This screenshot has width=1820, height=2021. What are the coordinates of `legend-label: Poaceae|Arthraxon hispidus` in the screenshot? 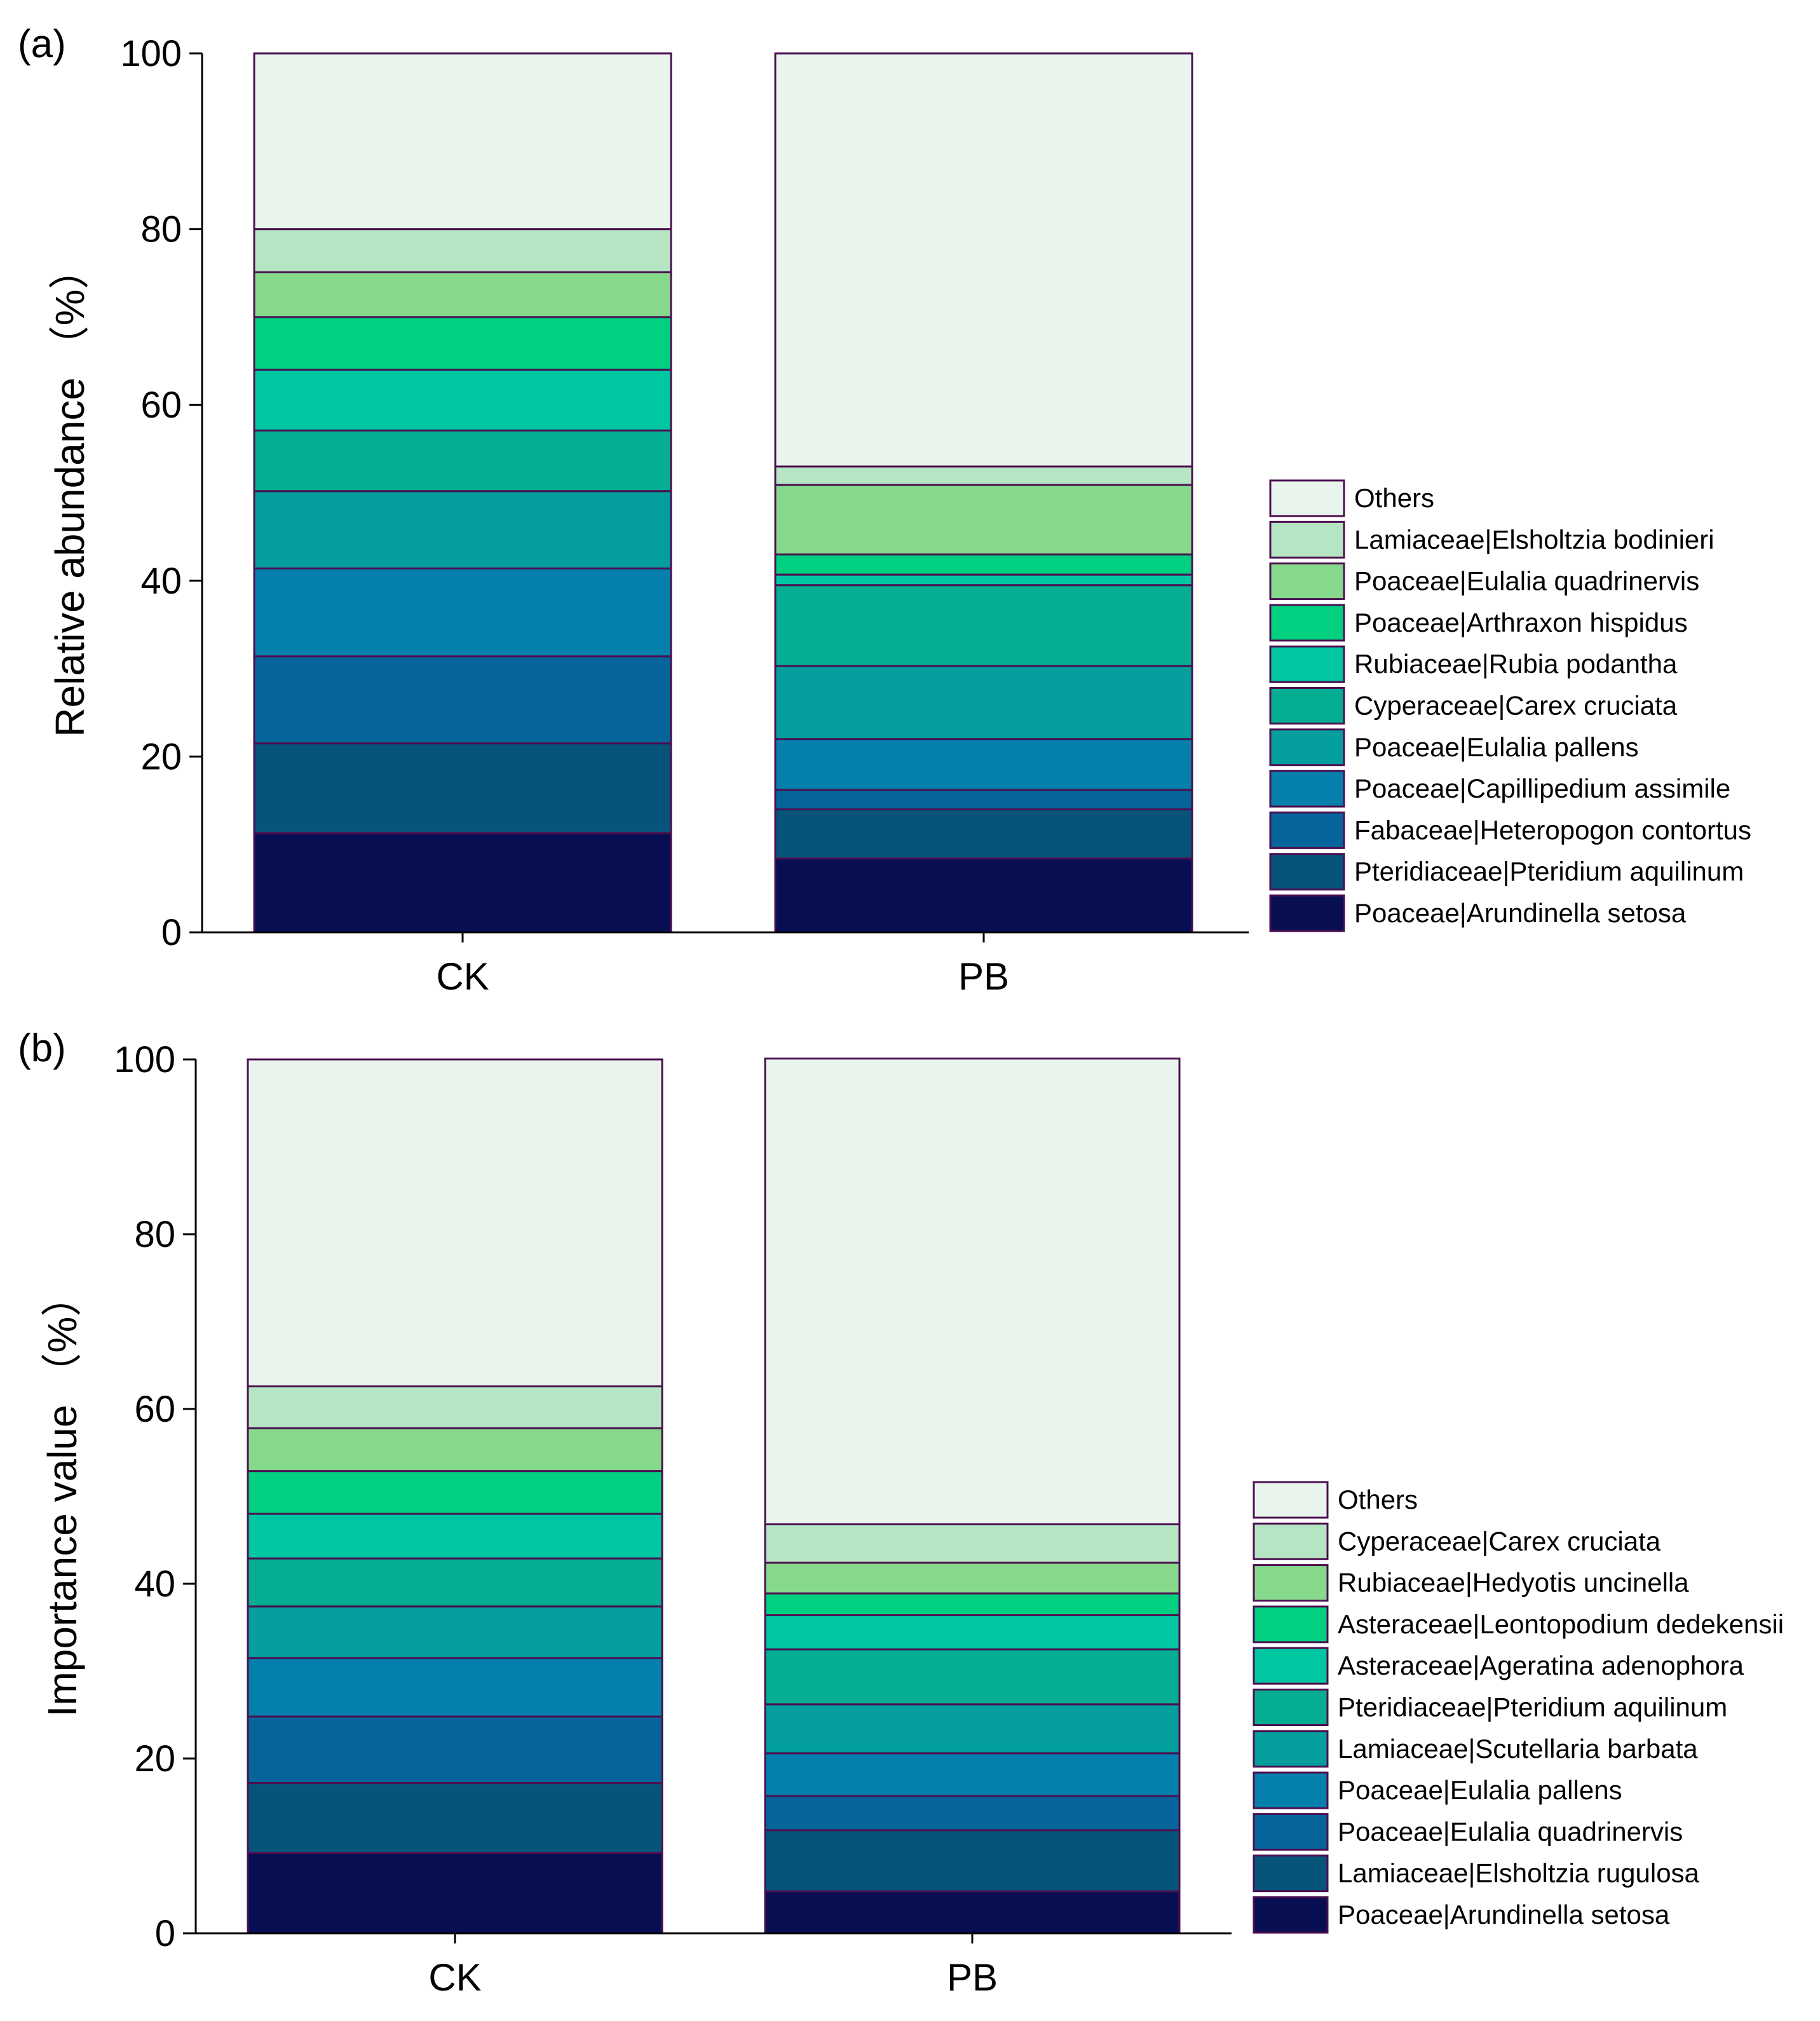 It's located at (1521, 622).